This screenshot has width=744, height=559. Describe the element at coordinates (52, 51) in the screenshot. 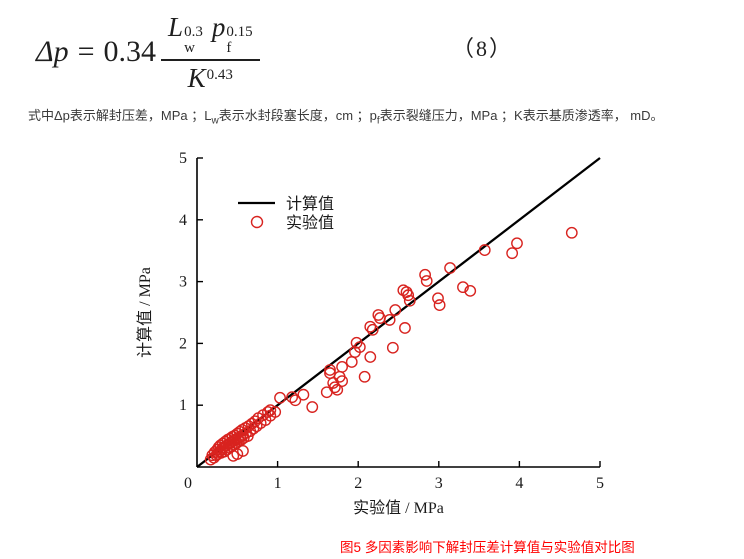

I see `equation-lhs: Δp` at that location.